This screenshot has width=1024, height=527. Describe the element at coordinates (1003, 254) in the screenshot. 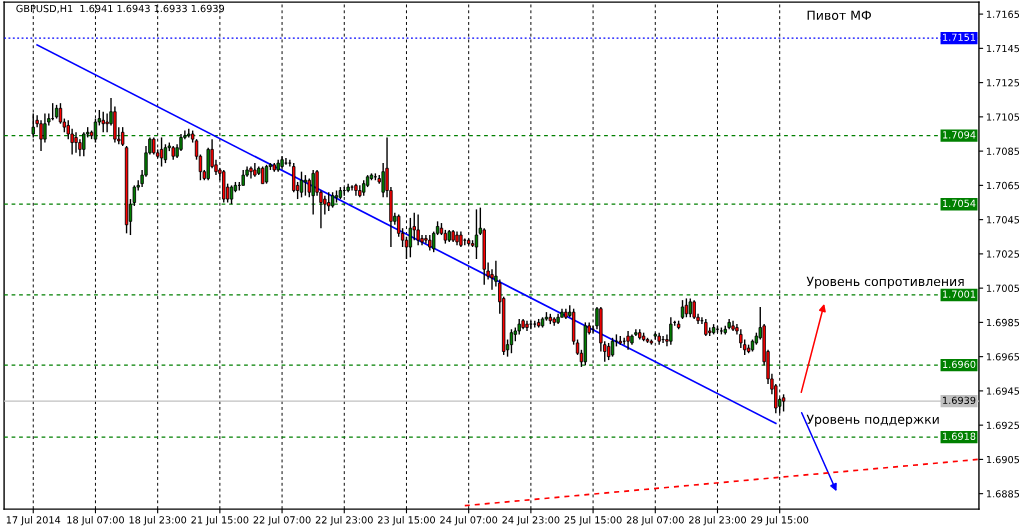

I see `y-tick-label: 1.7025` at that location.